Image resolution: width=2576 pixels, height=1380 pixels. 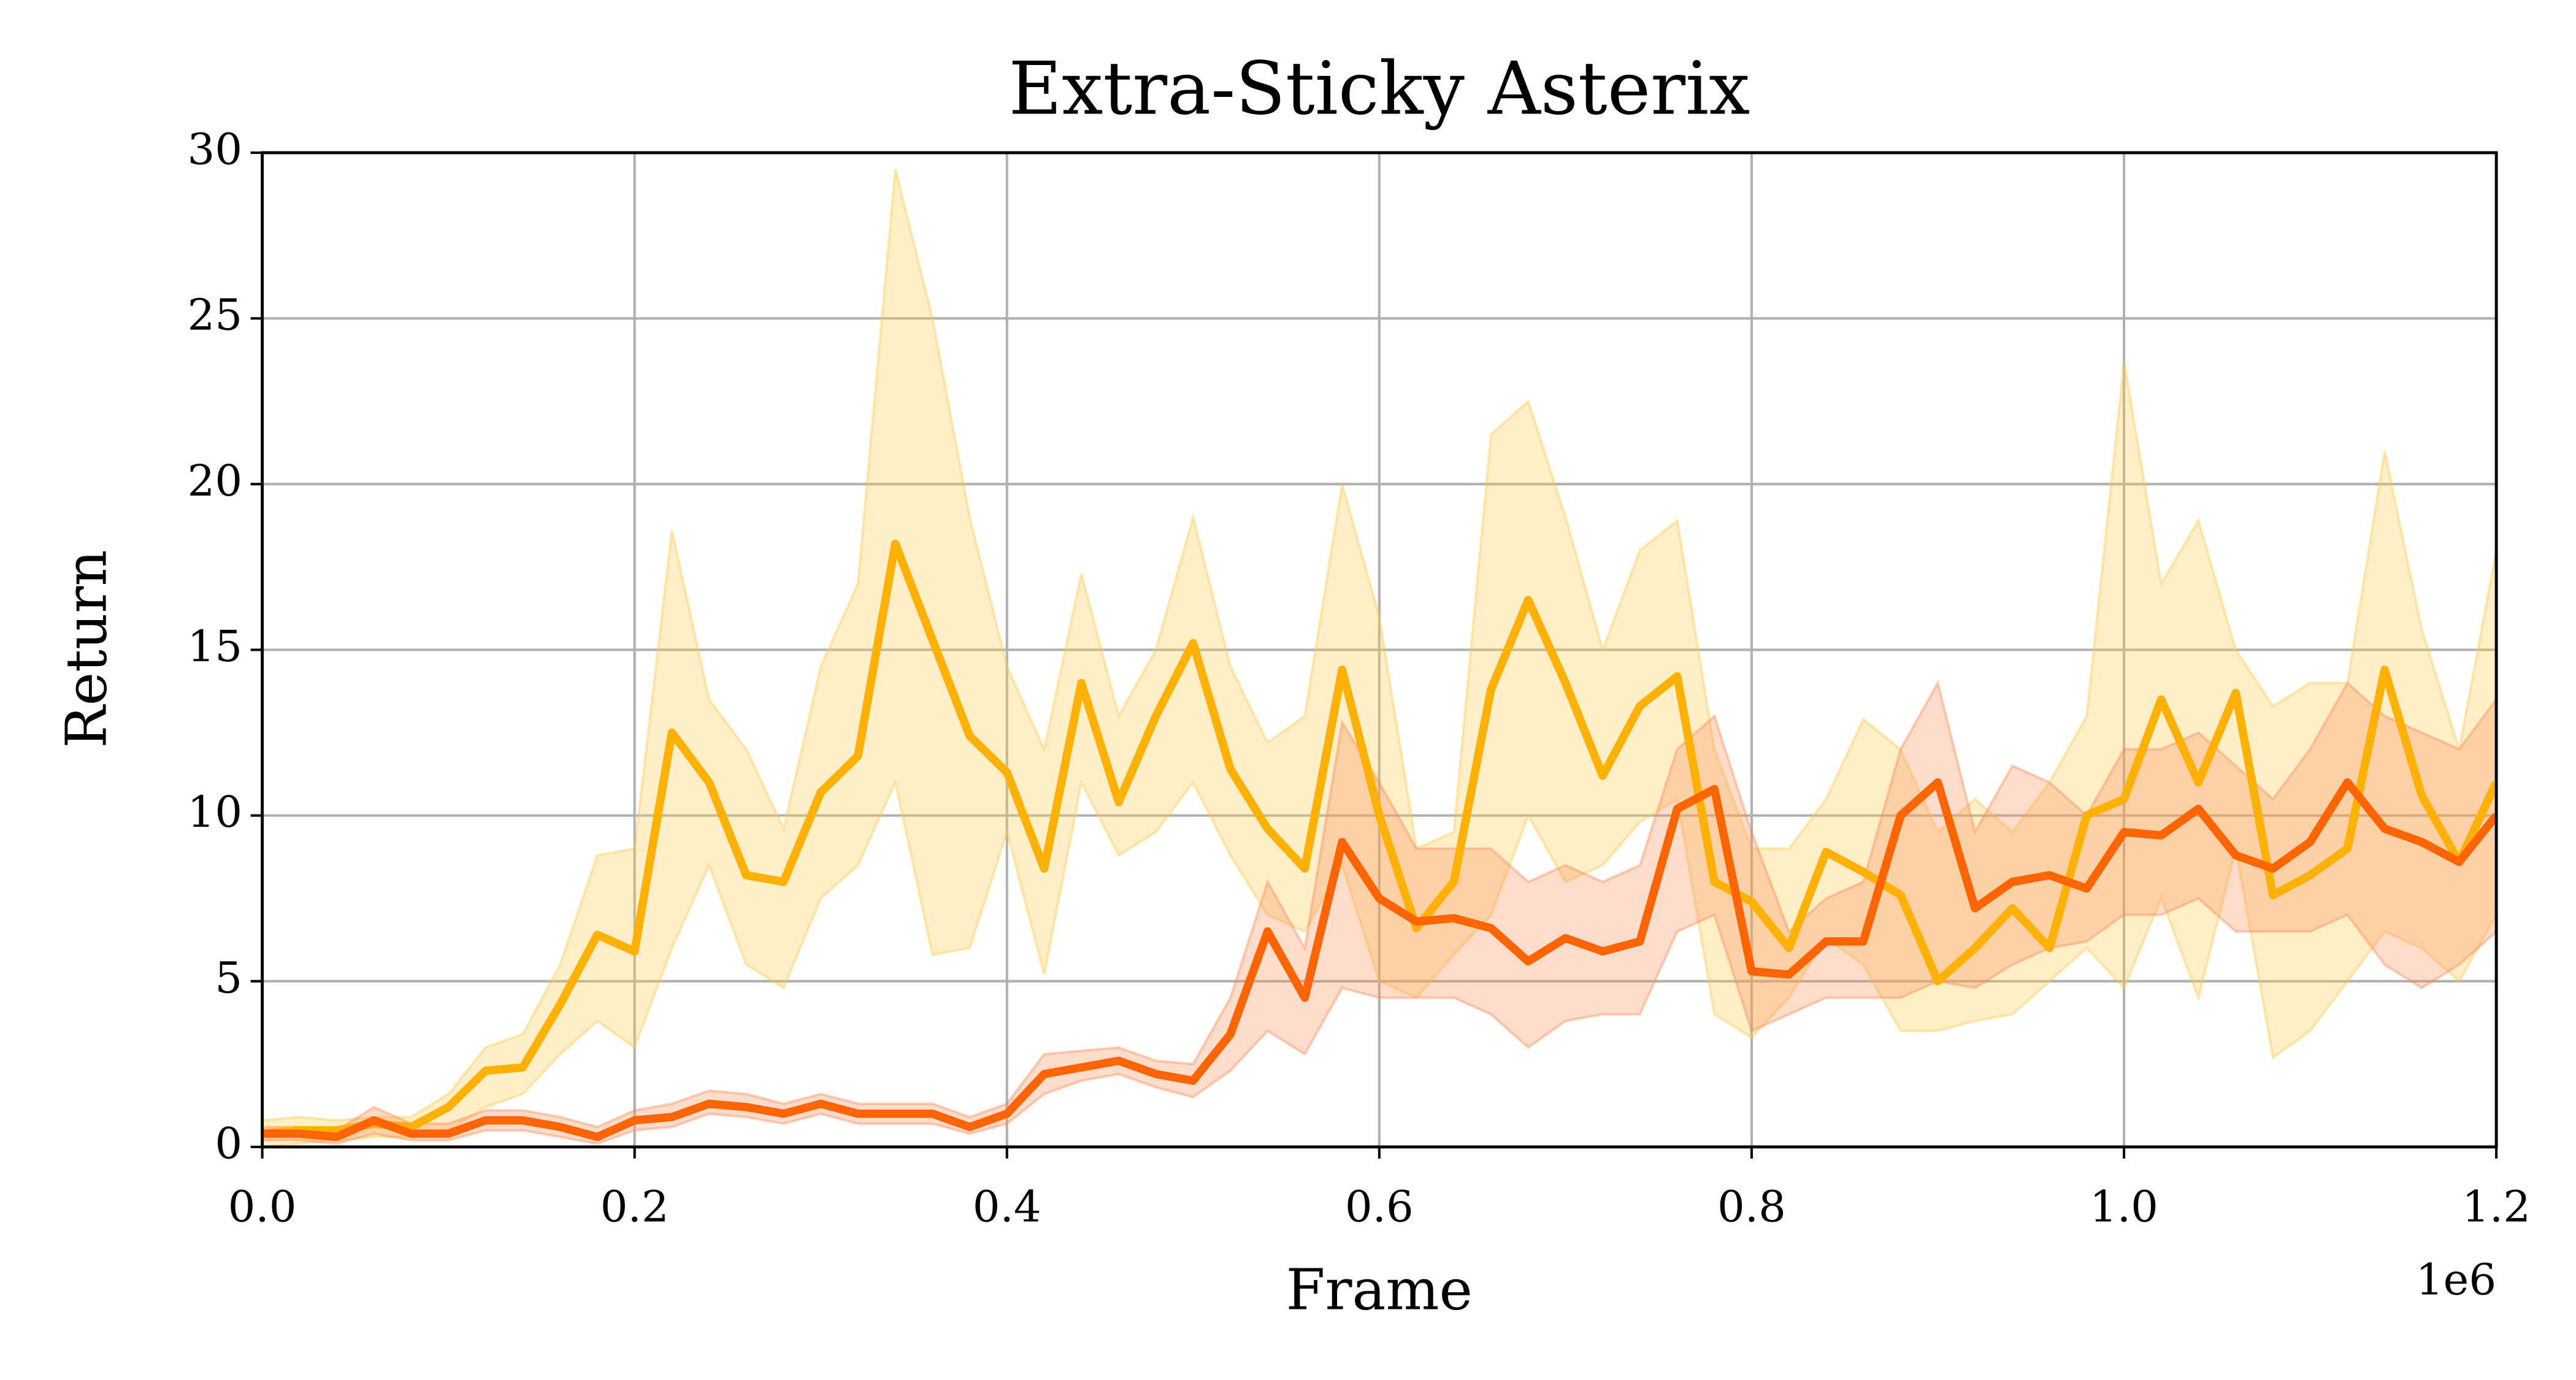 What do you see at coordinates (2456, 1279) in the screenshot?
I see `x-offset-label: 1e6` at bounding box center [2456, 1279].